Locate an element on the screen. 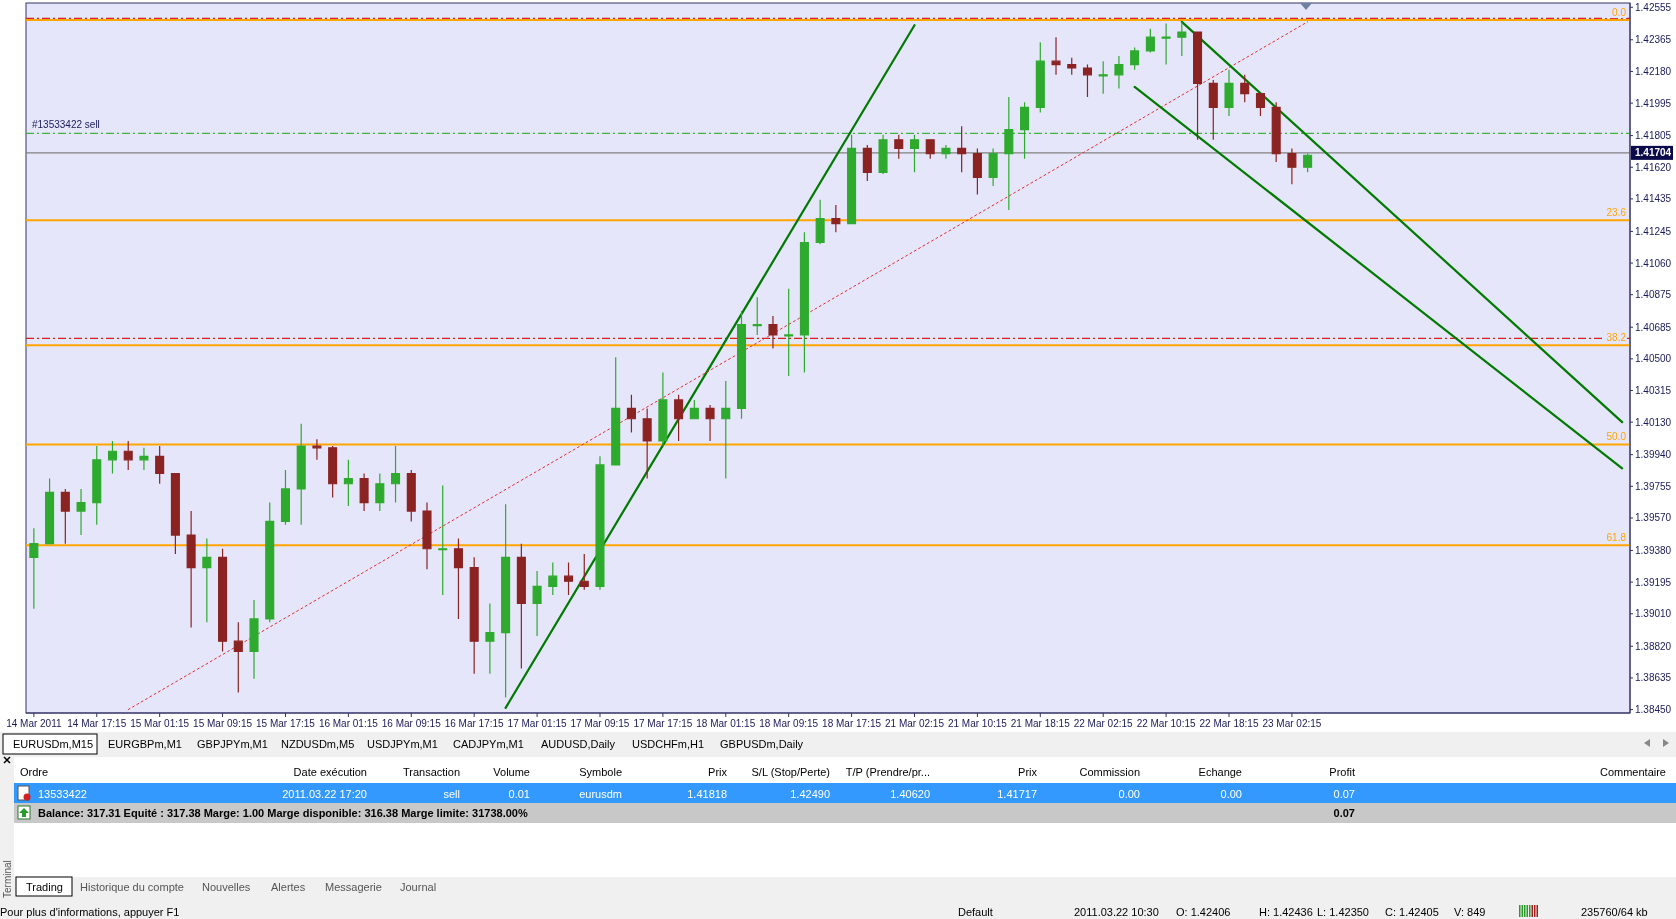 The image size is (1676, 919). x-tick-label: 21 Mar 02:15 is located at coordinates (915, 723).